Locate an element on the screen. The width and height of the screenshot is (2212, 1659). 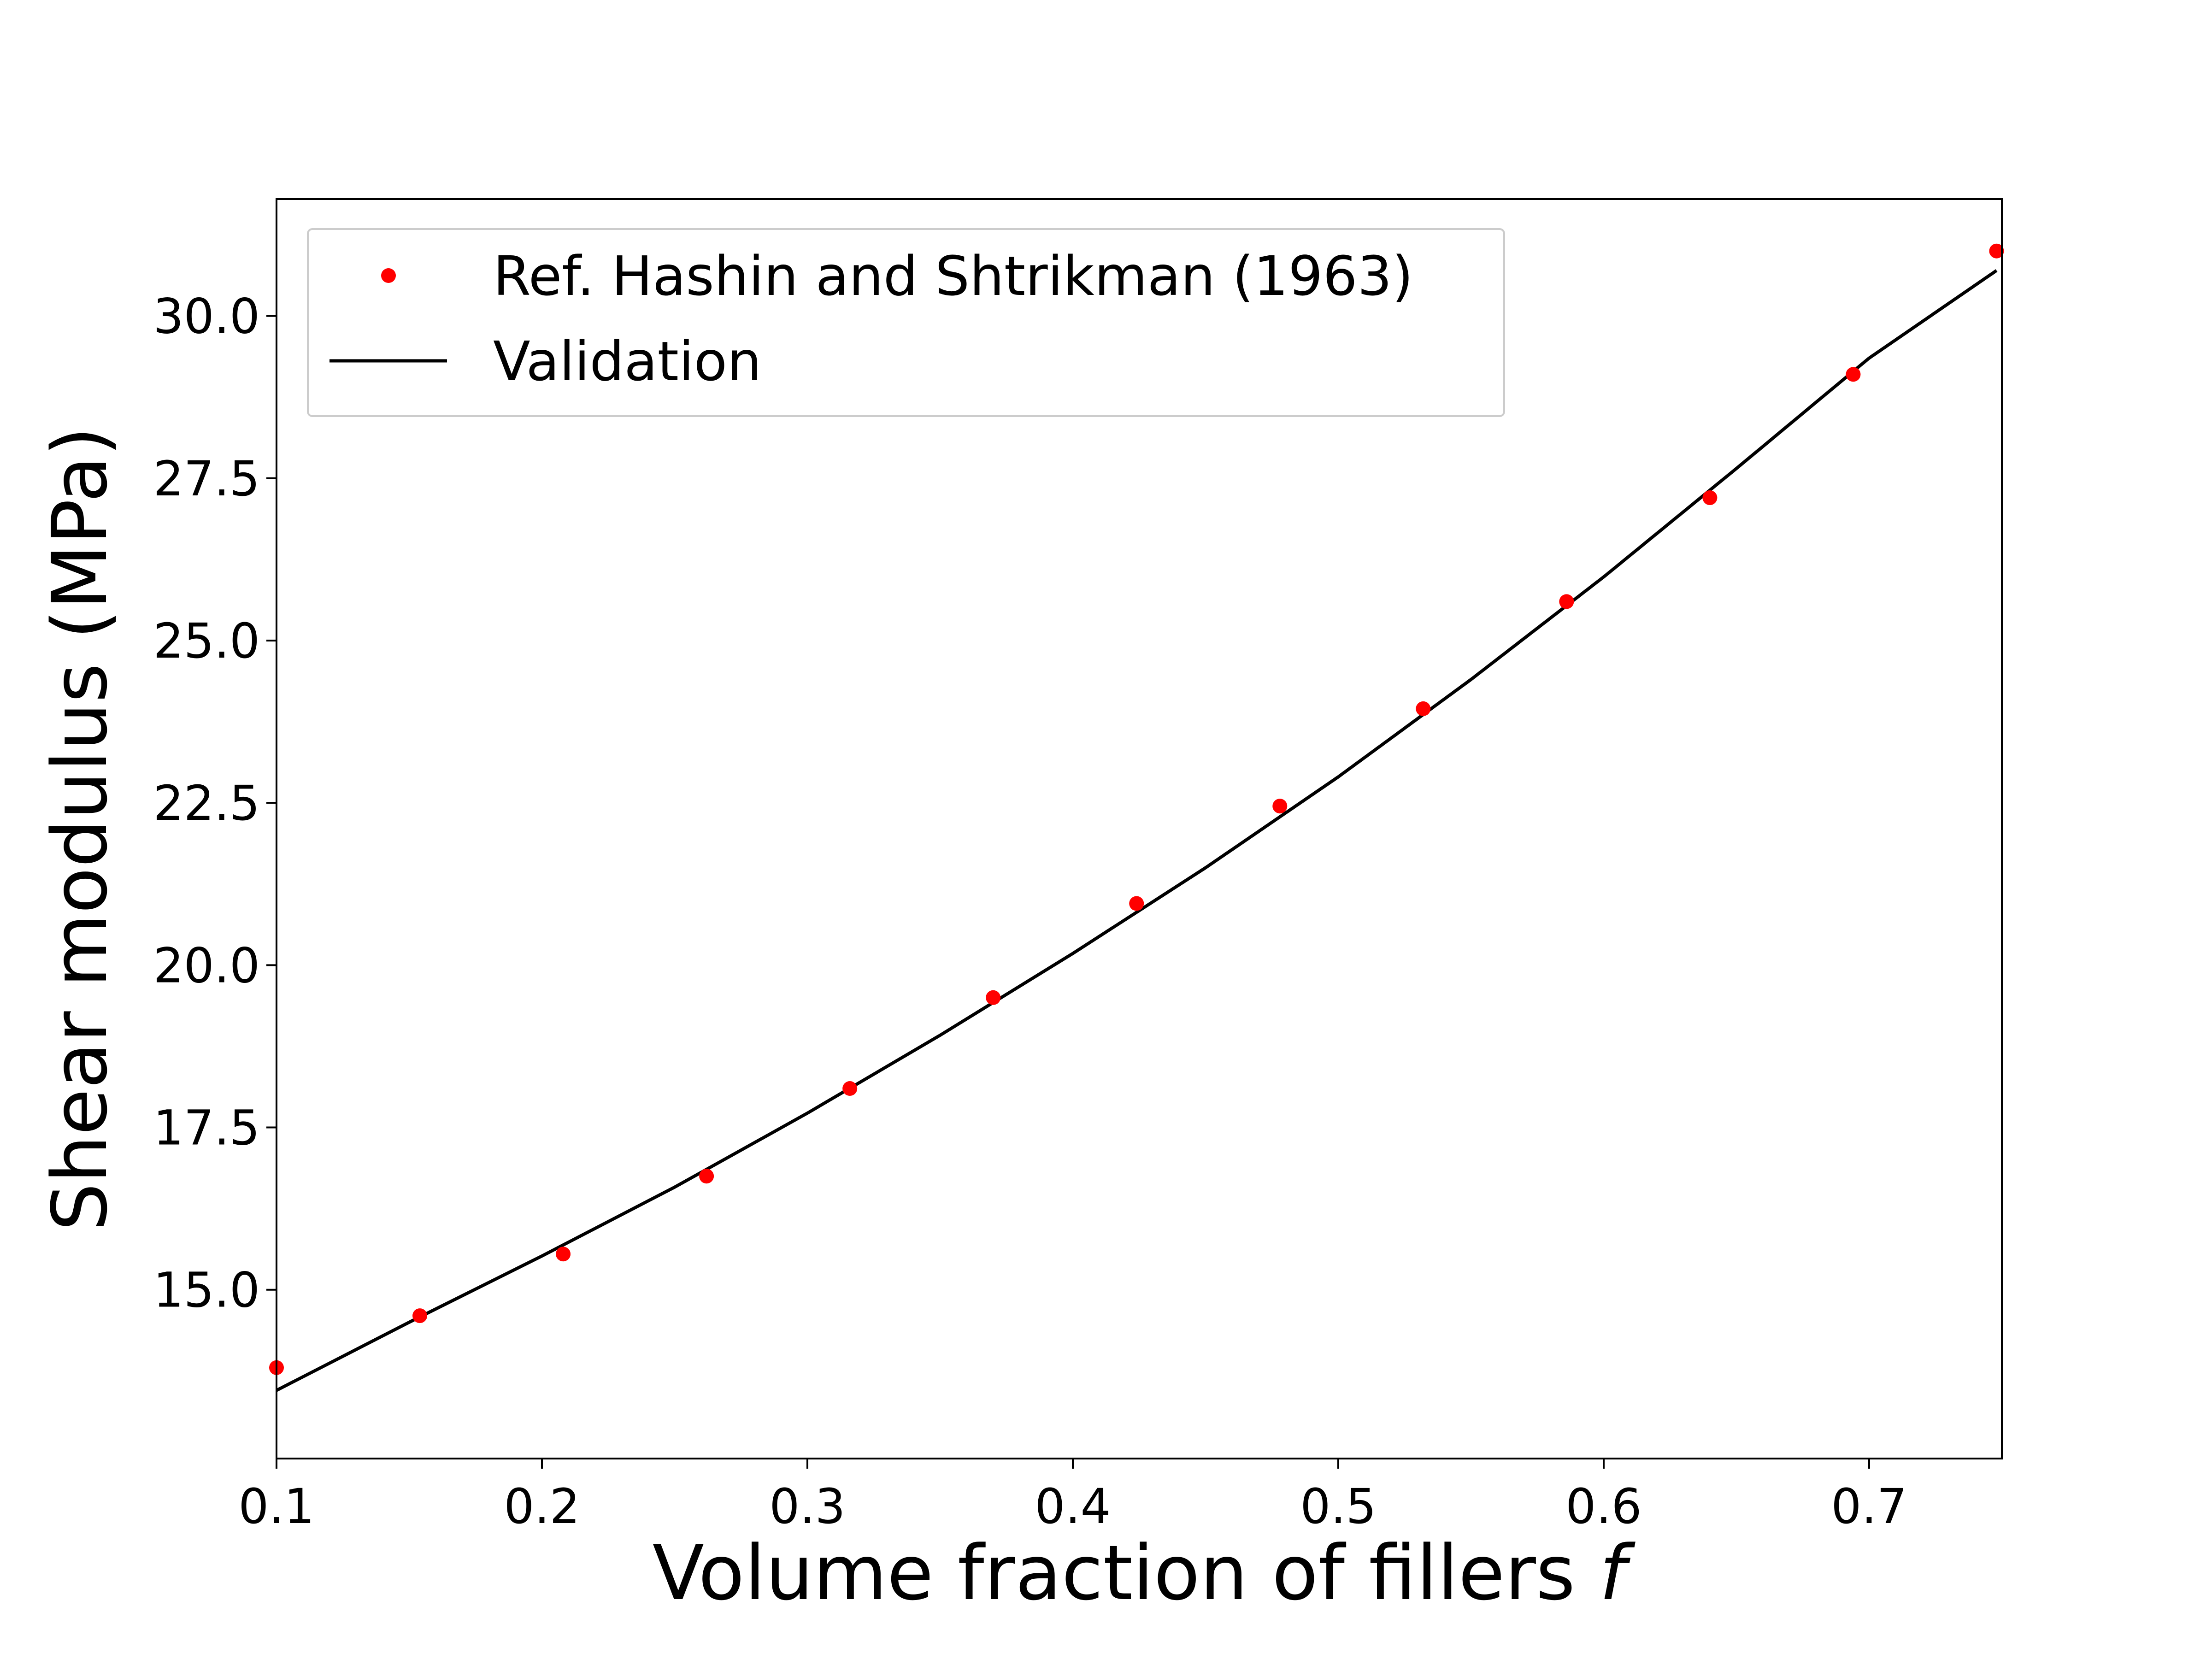
legend-box is located at coordinates (906, 322).